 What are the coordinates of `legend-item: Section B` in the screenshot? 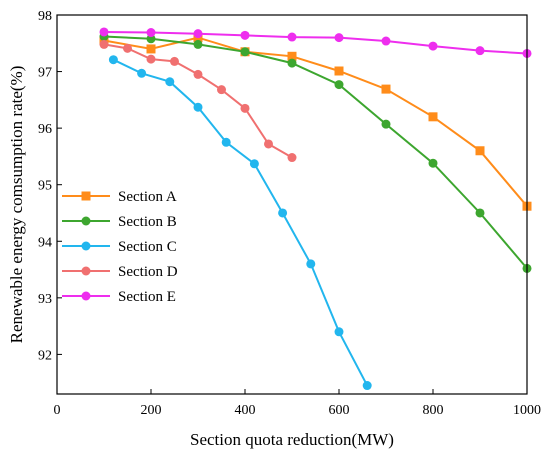 It's located at (119, 222).